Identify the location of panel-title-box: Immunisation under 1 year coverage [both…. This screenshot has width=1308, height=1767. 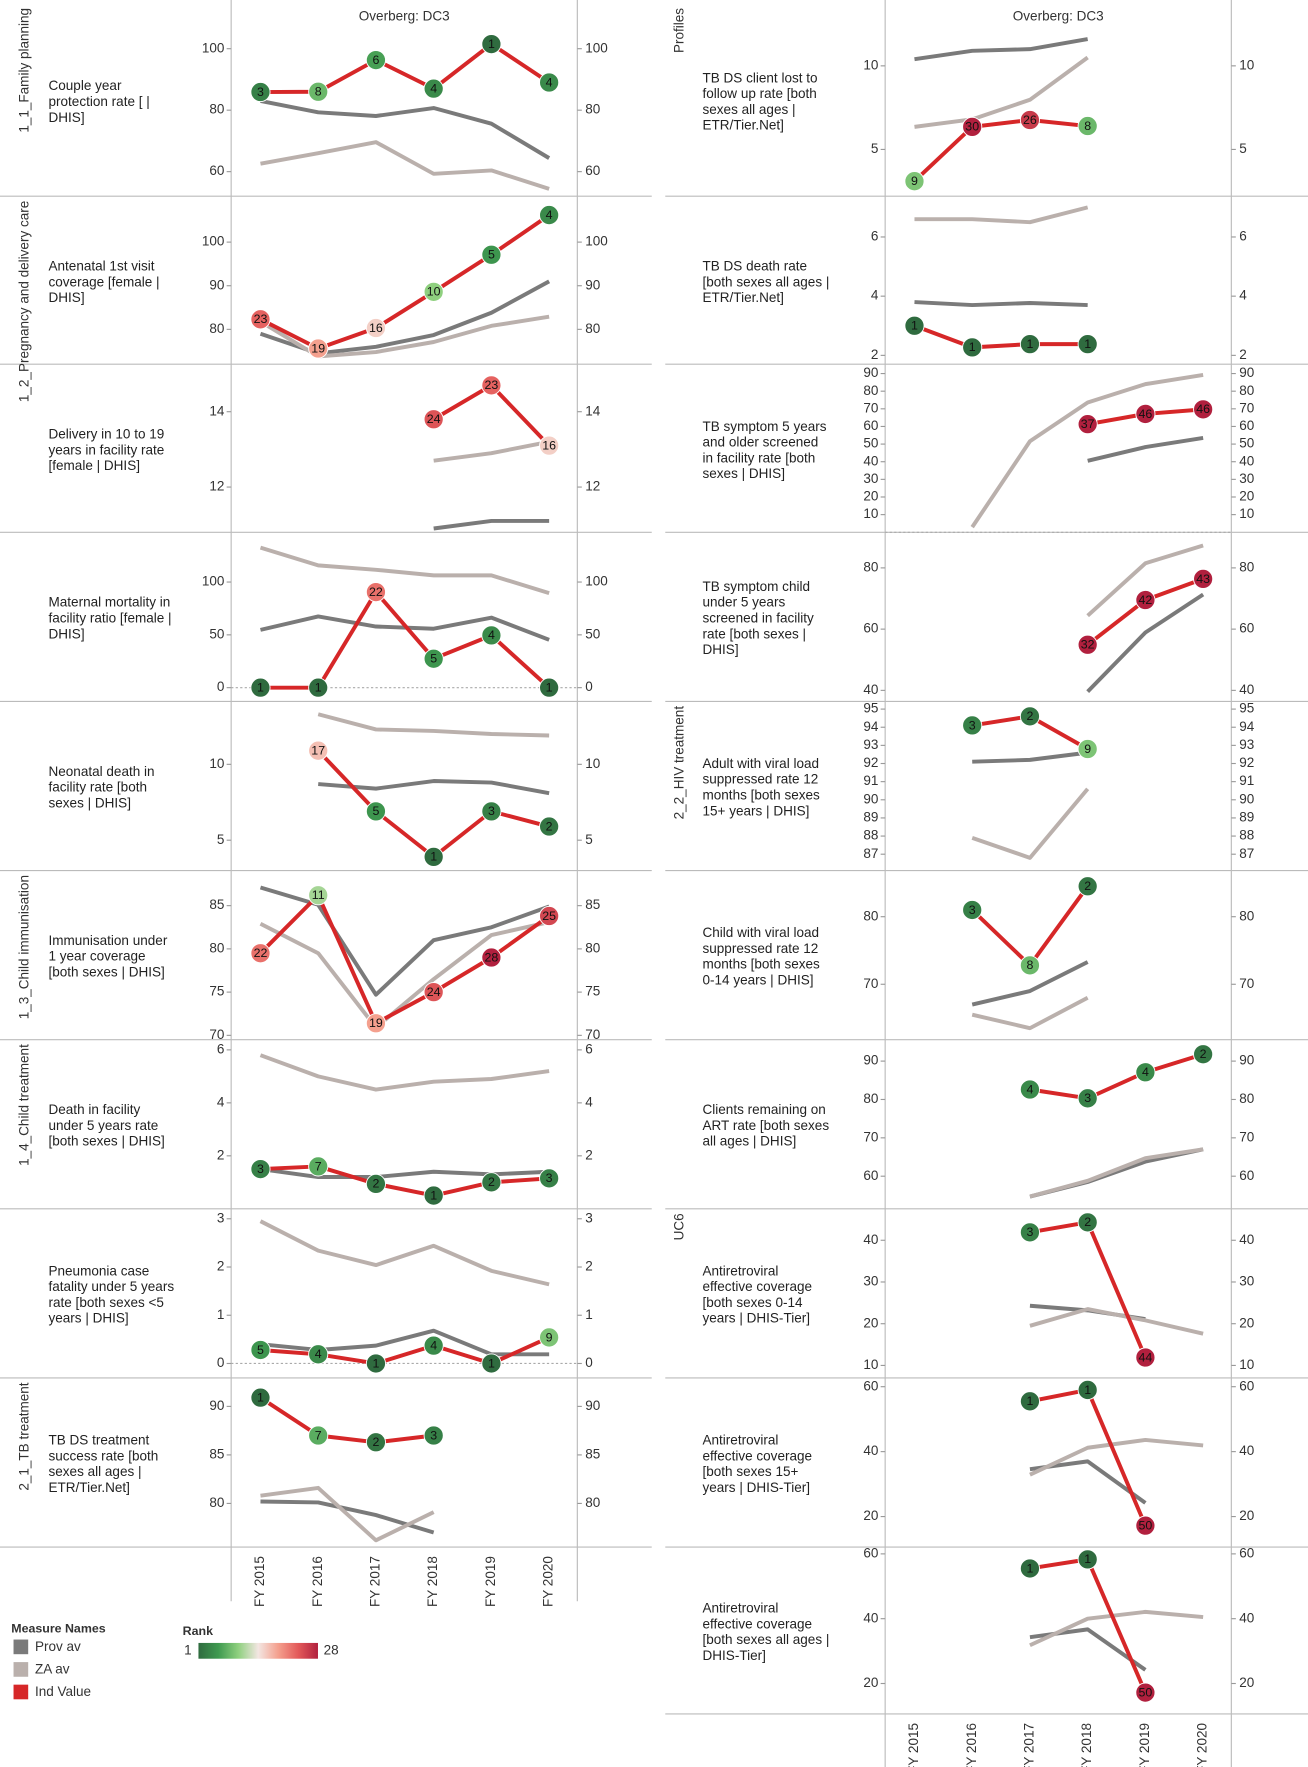
(107, 956).